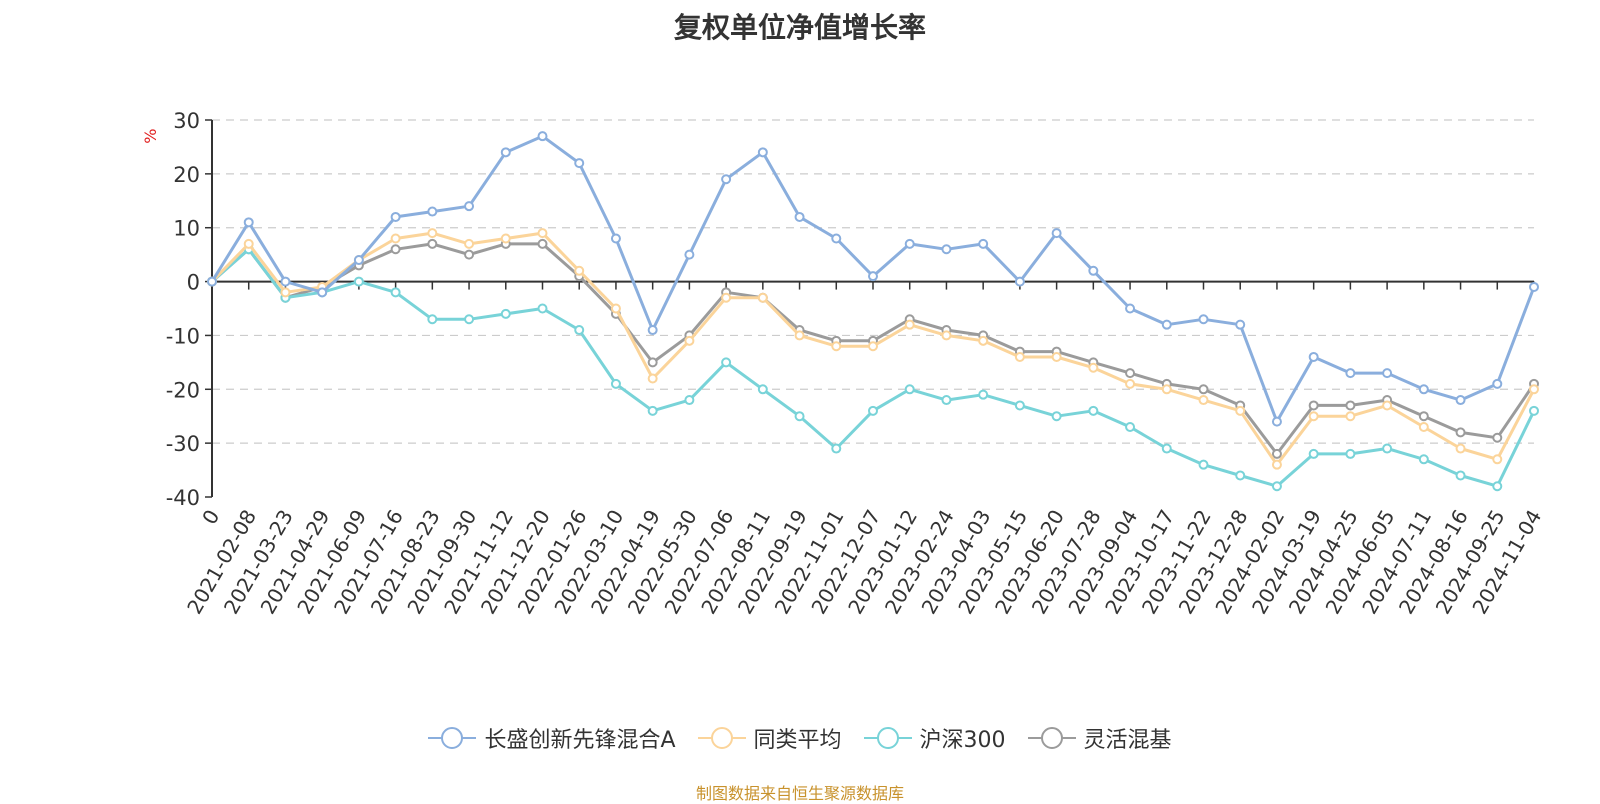 This screenshot has width=1600, height=804. I want to click on legend-item: 长盛创新先锋混合A, so click(552, 738).